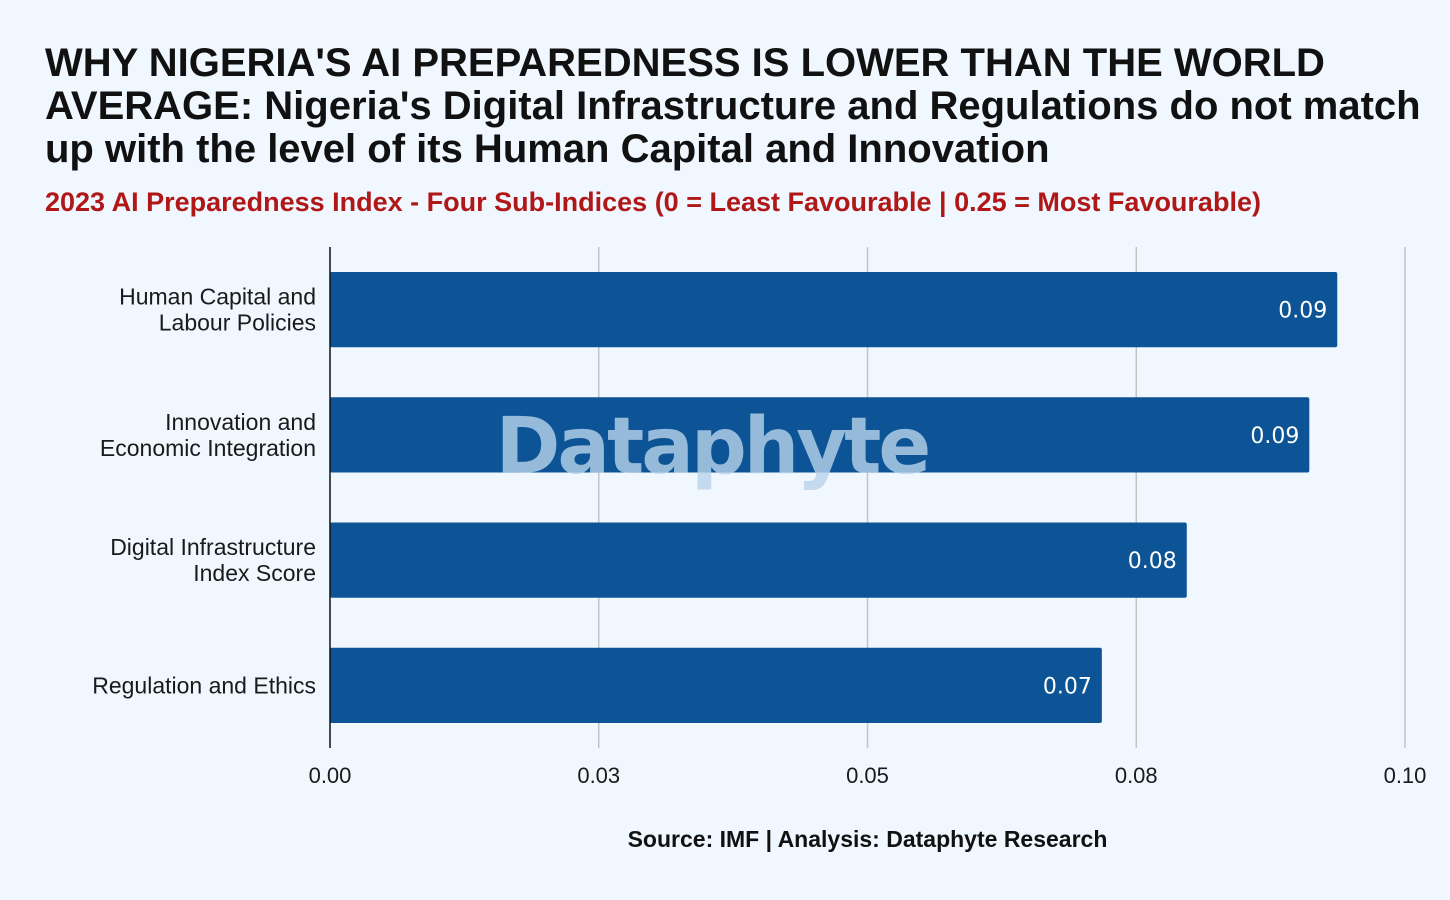 This screenshot has width=1450, height=900. Describe the element at coordinates (712, 447) in the screenshot. I see `watermark-logo: Dataphyte` at that location.